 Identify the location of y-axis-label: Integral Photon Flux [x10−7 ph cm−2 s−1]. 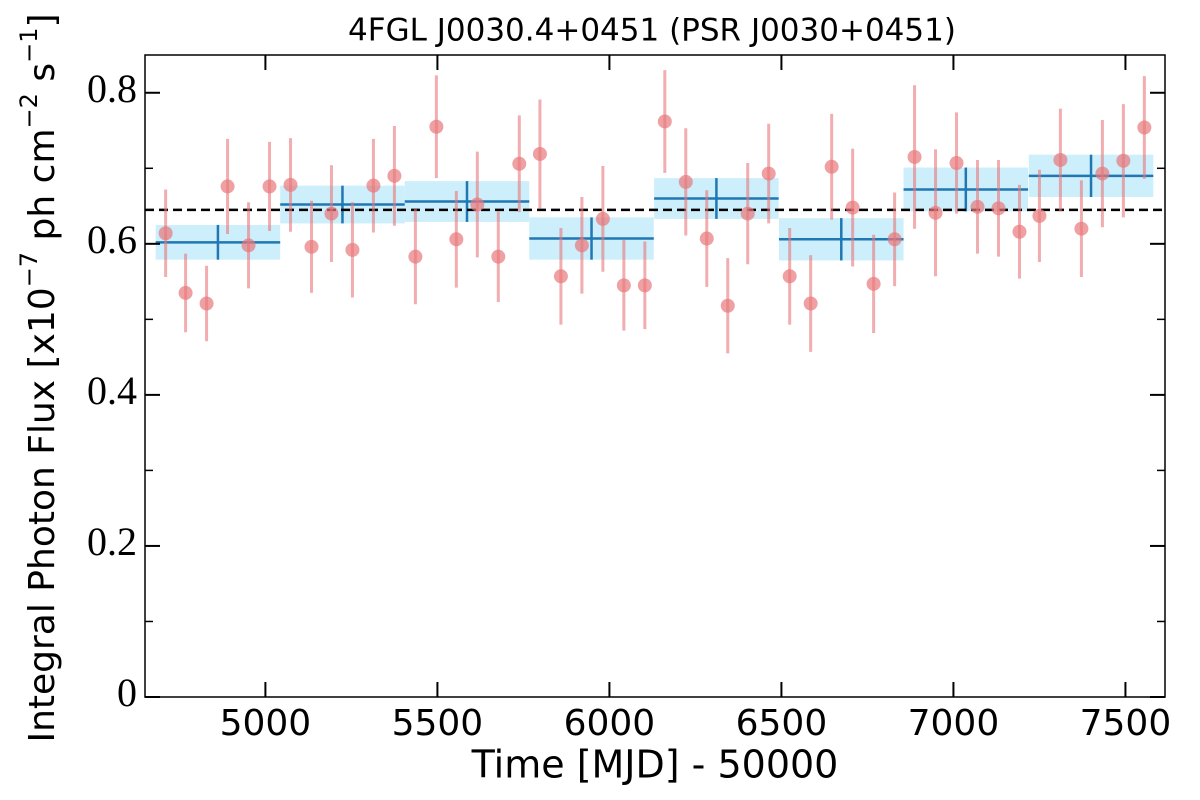
(39, 377).